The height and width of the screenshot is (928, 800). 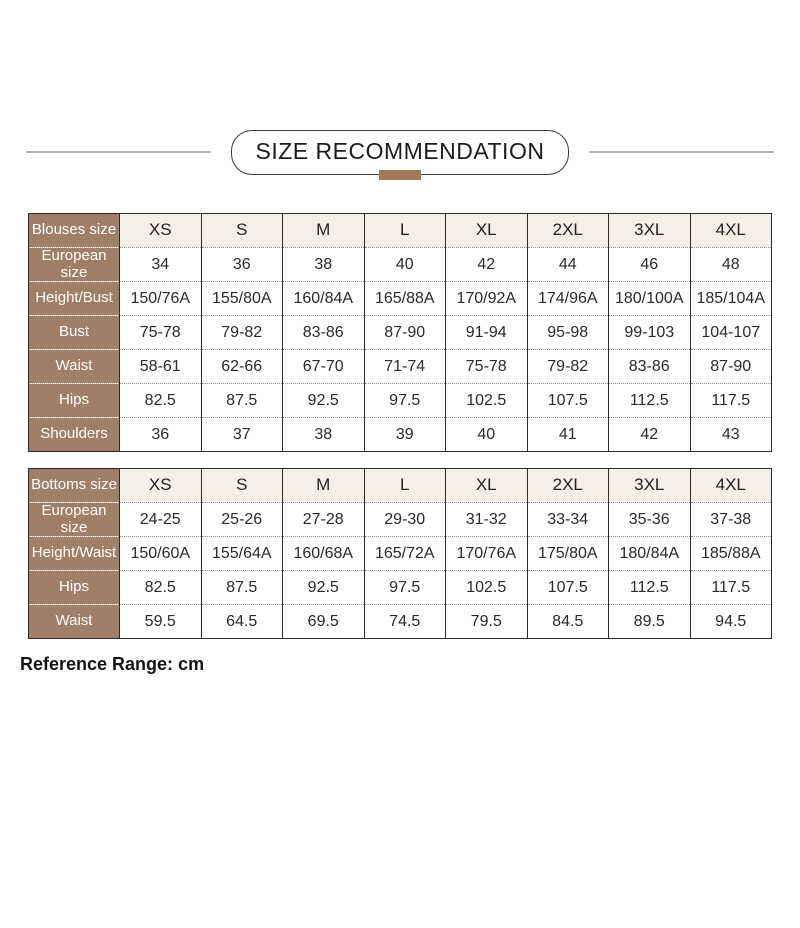 What do you see at coordinates (682, 152) in the screenshot?
I see `decorative-line-right` at bounding box center [682, 152].